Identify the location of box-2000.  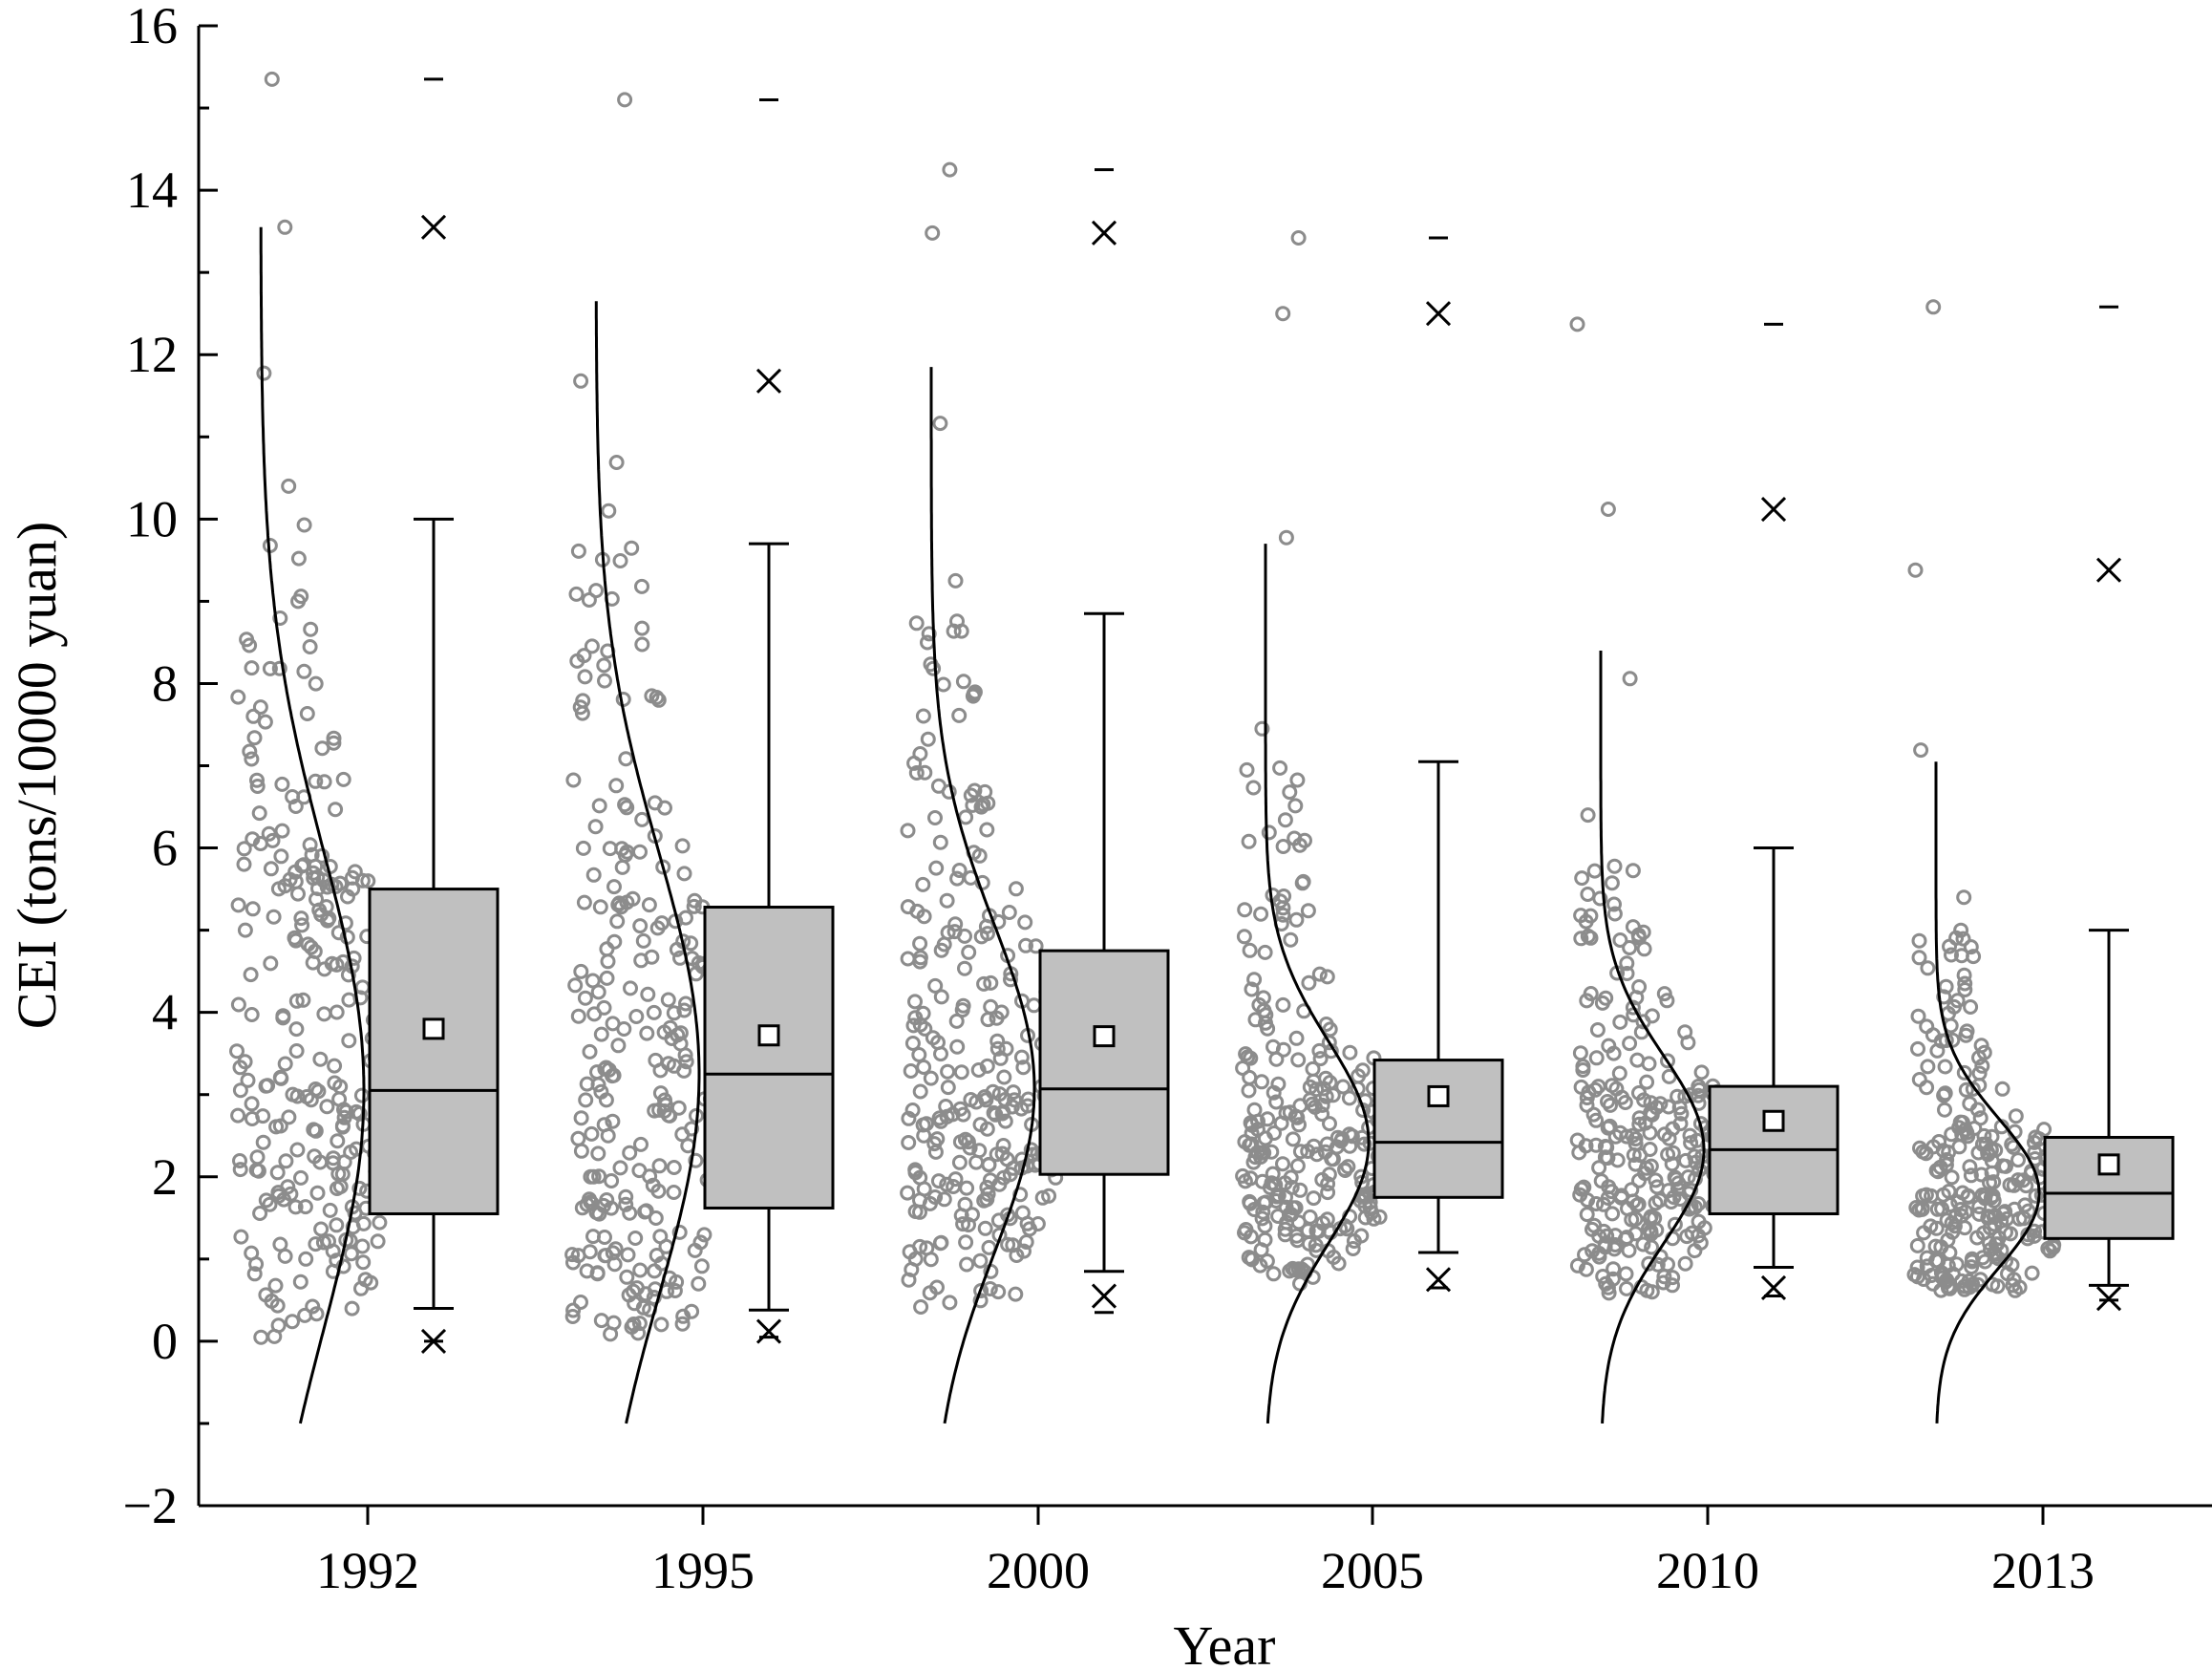
(1104, 1062).